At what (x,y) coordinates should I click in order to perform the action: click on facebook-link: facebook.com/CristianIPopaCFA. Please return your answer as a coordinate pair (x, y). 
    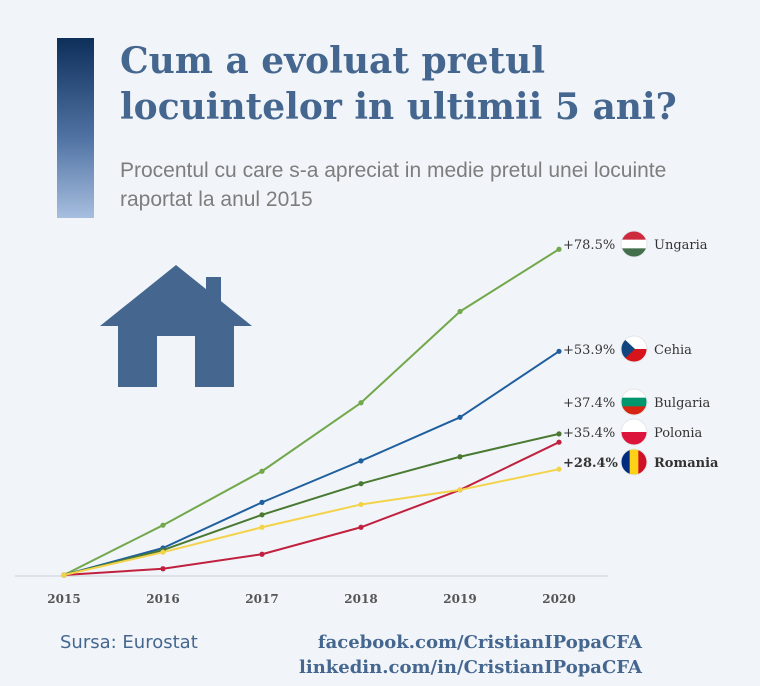
    Looking at the image, I should click on (479, 642).